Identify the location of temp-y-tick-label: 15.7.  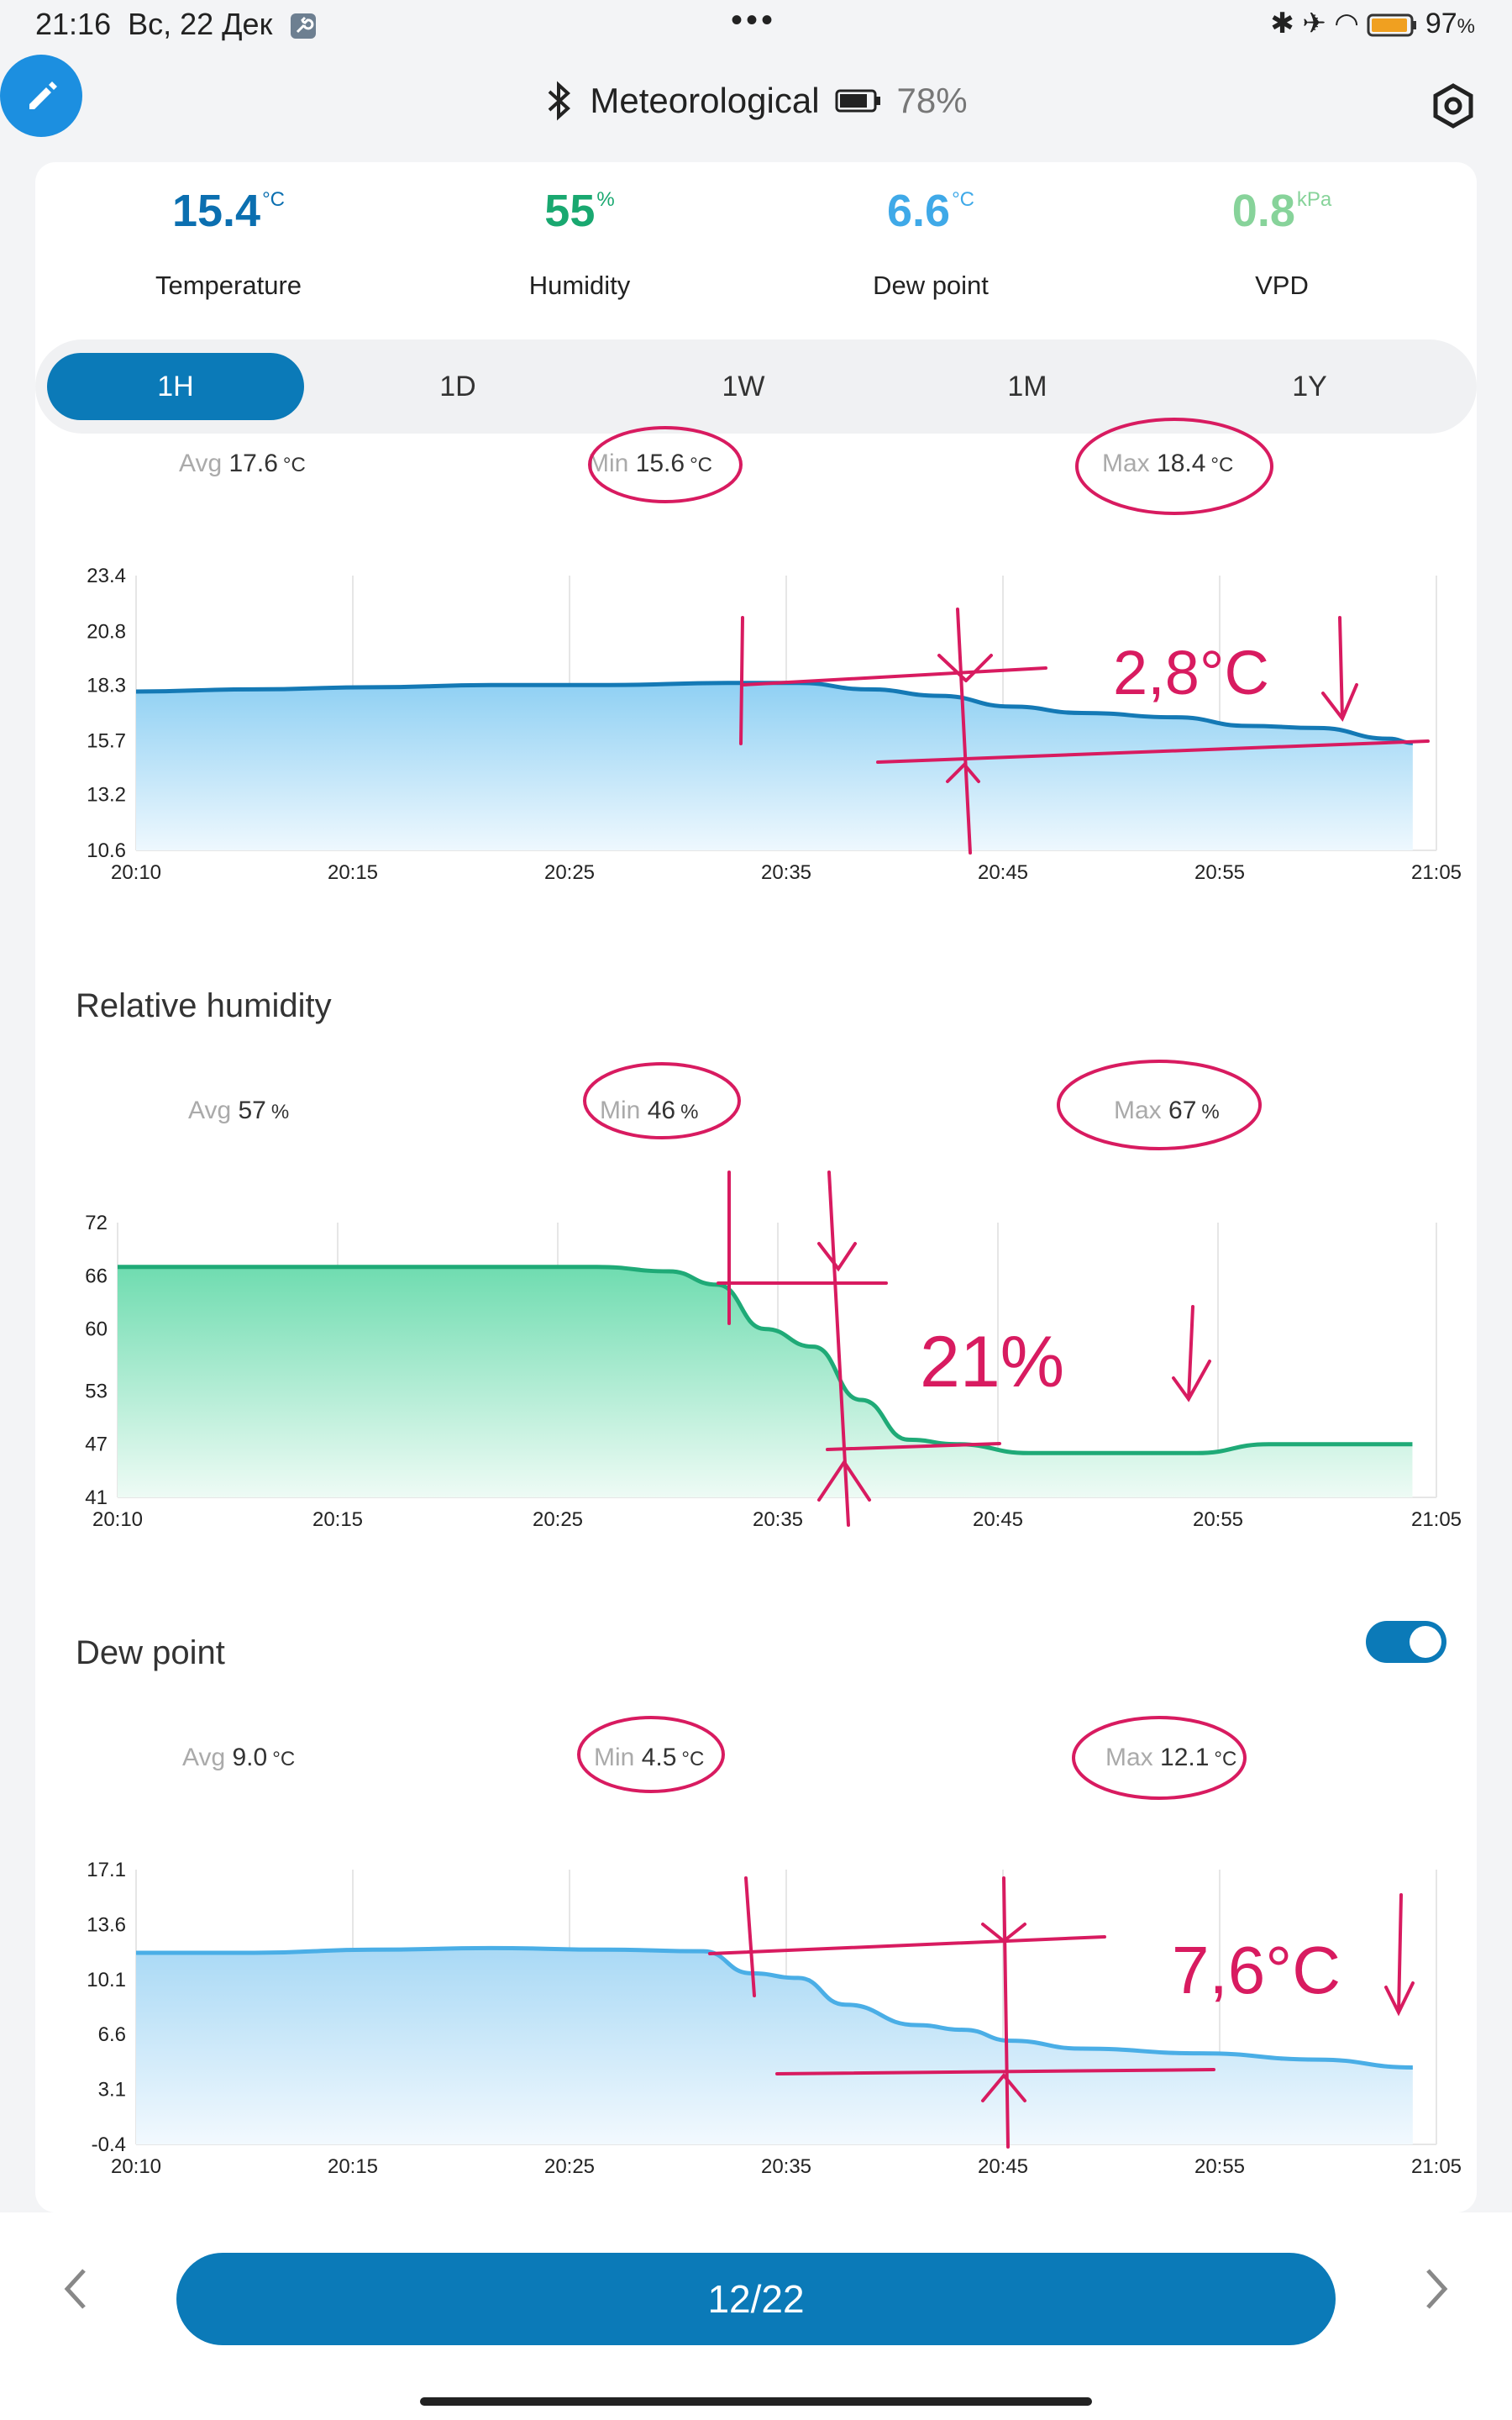
(106, 741).